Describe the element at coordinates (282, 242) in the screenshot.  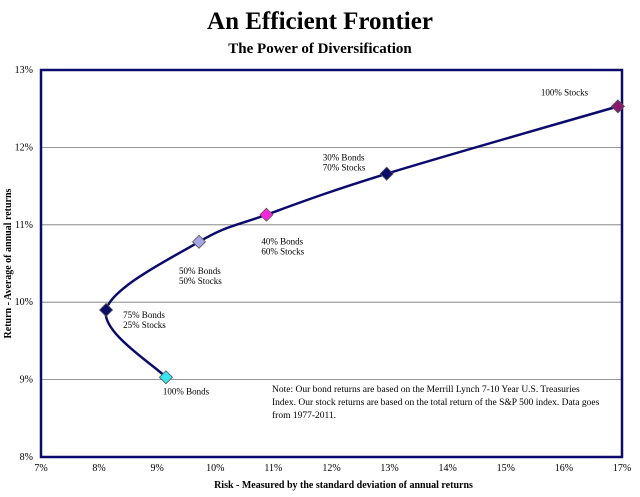
I see `data-point-label: 40% Bonds` at that location.